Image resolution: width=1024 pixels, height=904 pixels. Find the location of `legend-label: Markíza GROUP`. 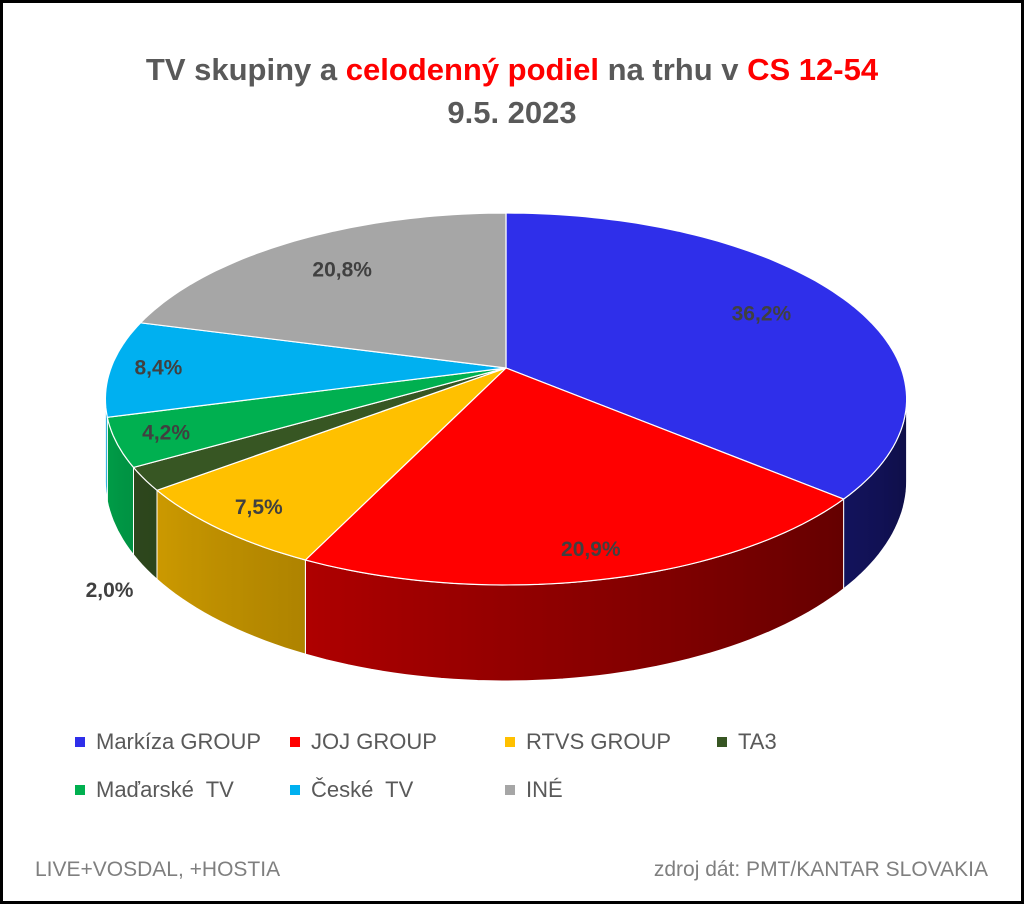

legend-label: Markíza GROUP is located at coordinates (179, 741).